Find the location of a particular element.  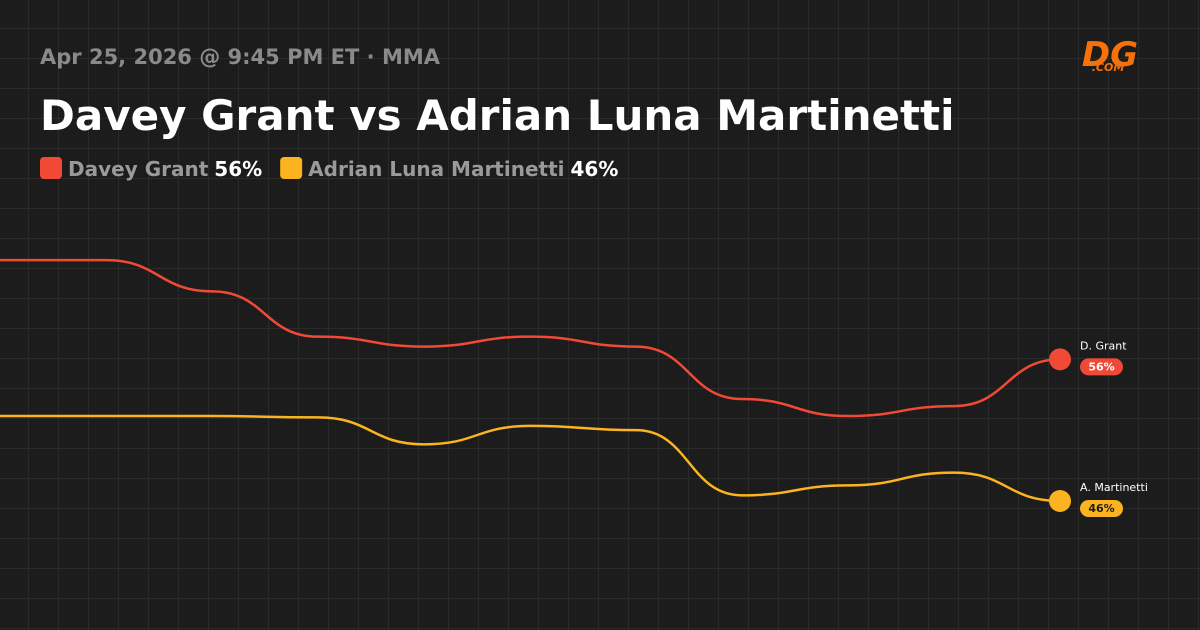

logo: DG .COM is located at coordinates (1110, 55).